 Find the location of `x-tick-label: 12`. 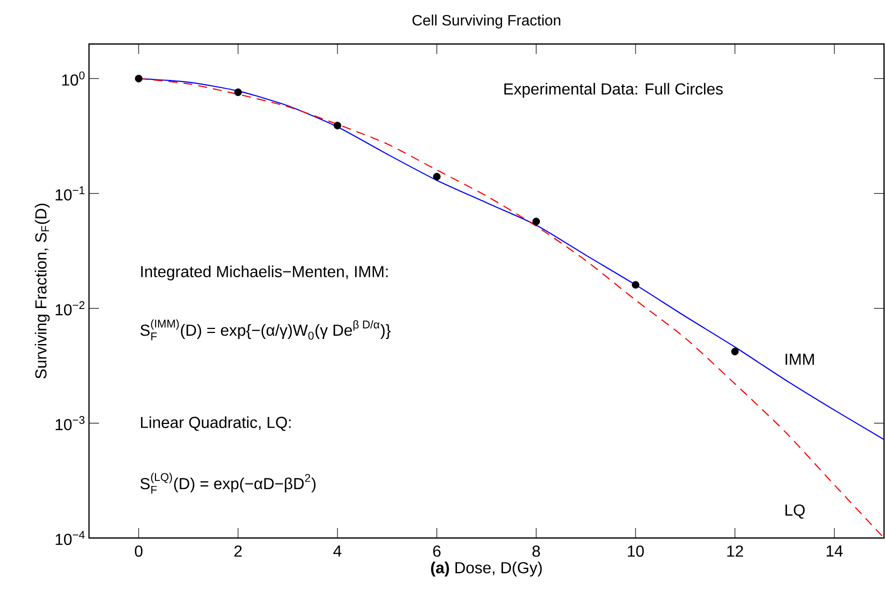

x-tick-label: 12 is located at coordinates (735, 551).